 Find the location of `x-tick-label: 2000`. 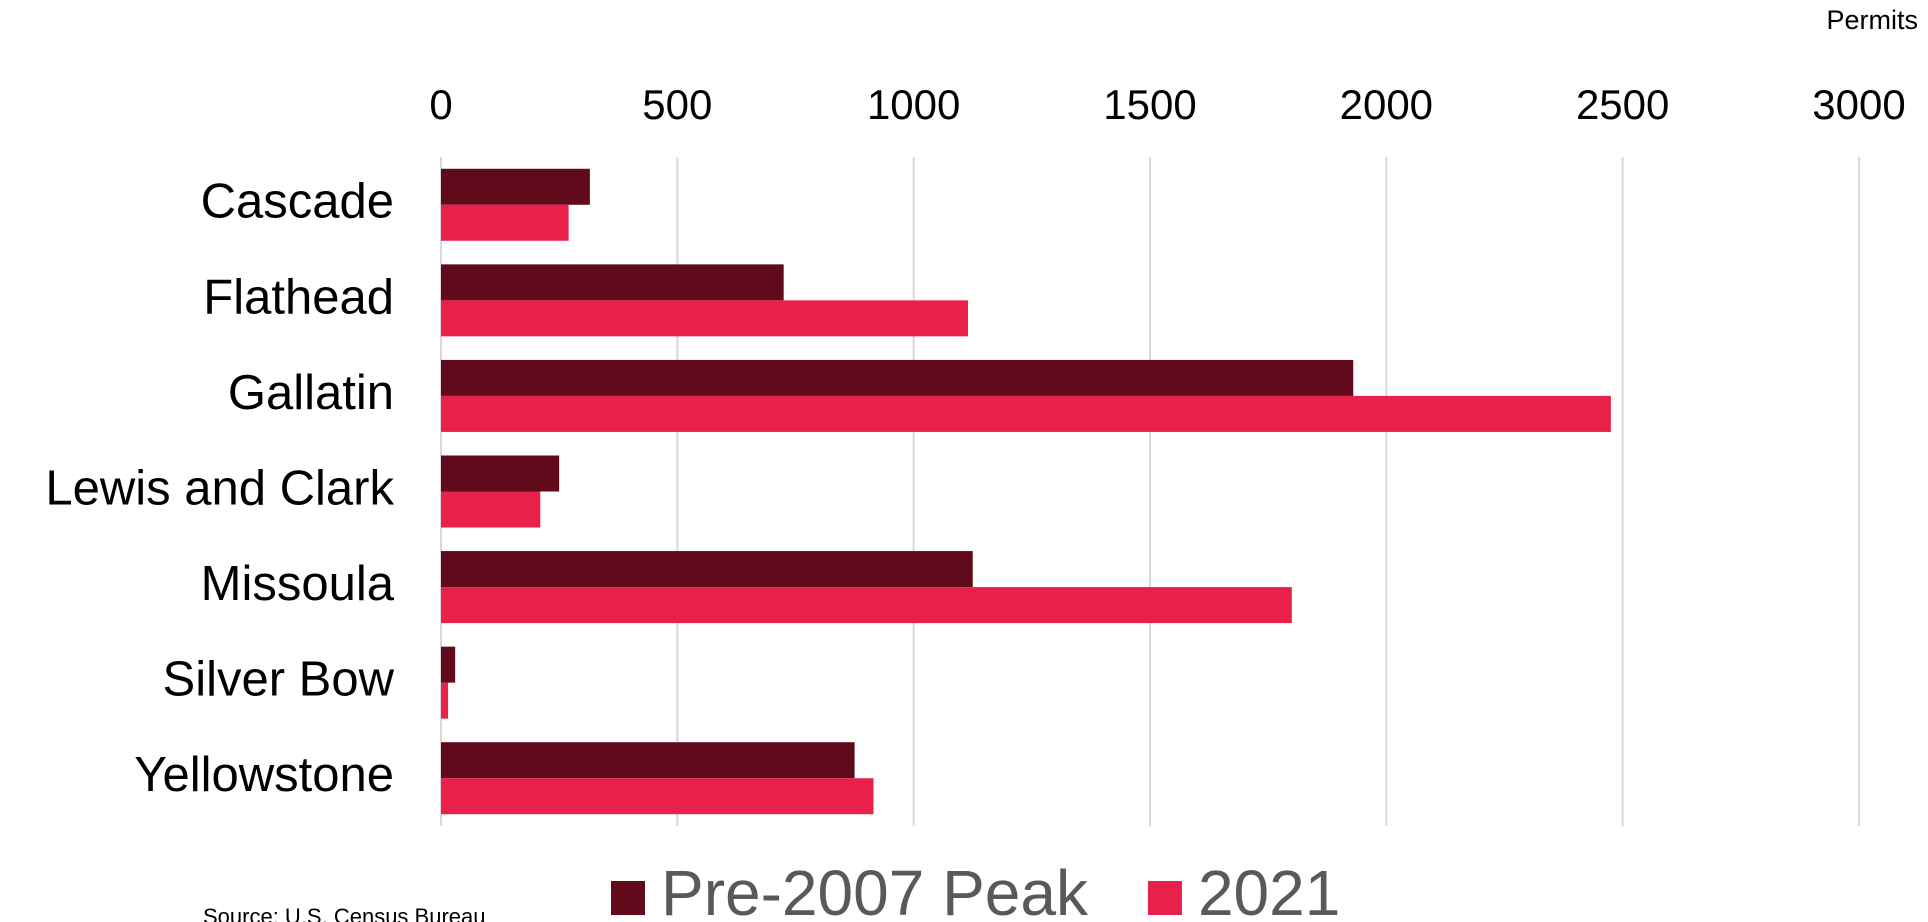

x-tick-label: 2000 is located at coordinates (1386, 104).